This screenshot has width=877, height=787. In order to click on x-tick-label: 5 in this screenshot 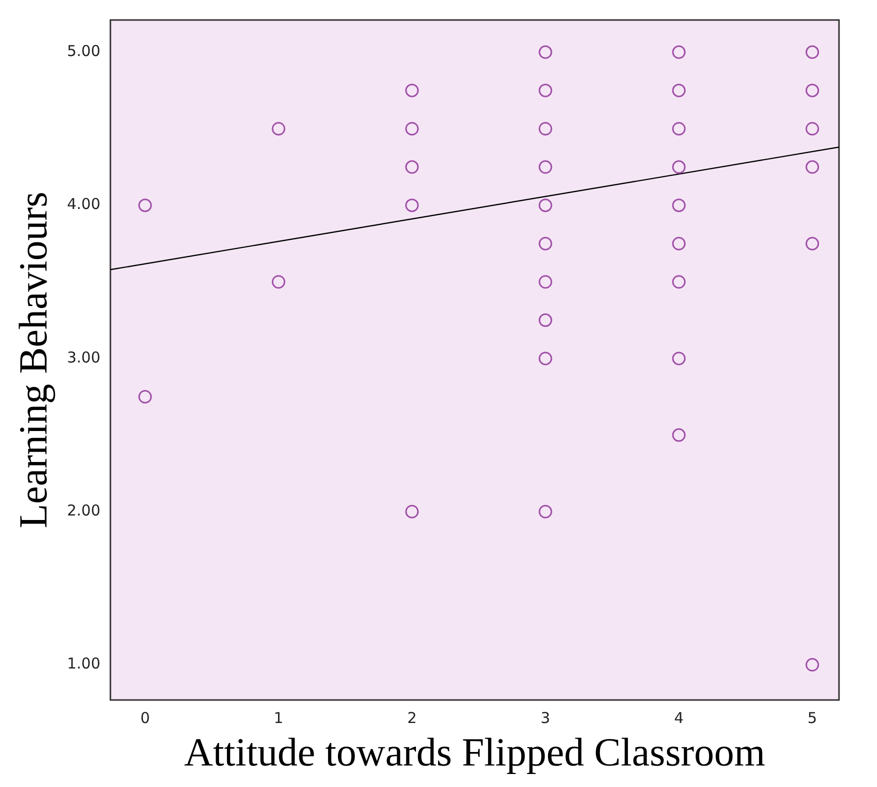, I will do `click(813, 717)`.